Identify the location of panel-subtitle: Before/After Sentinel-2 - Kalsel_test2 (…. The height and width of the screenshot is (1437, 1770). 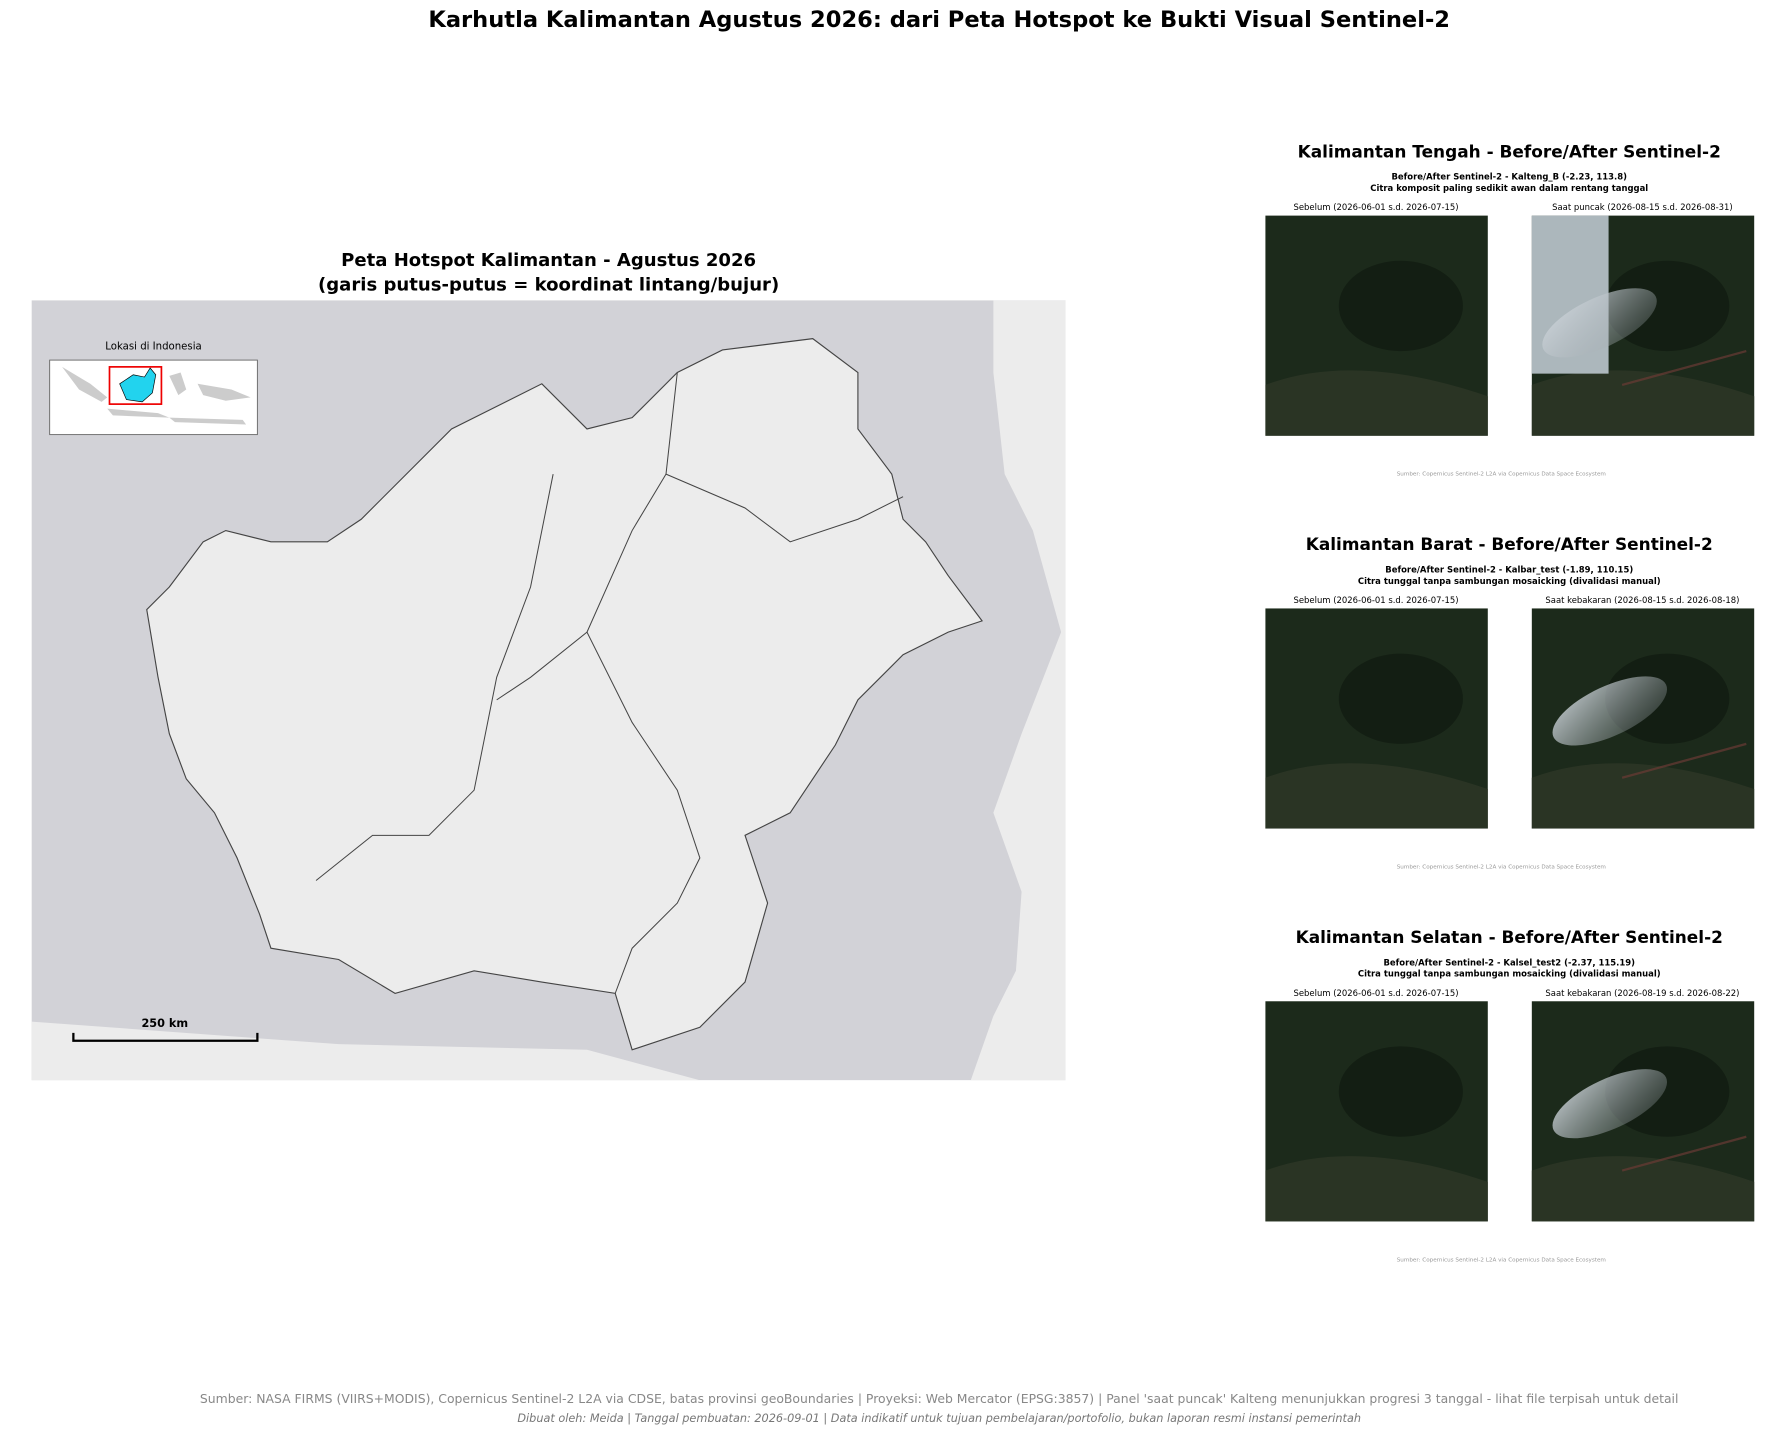
(1509, 962).